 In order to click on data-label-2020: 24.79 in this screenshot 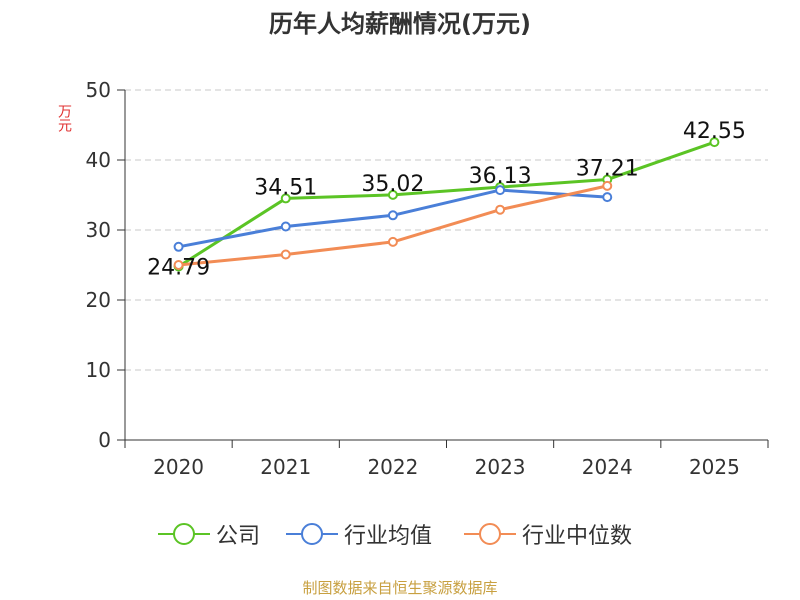, I will do `click(178, 267)`.